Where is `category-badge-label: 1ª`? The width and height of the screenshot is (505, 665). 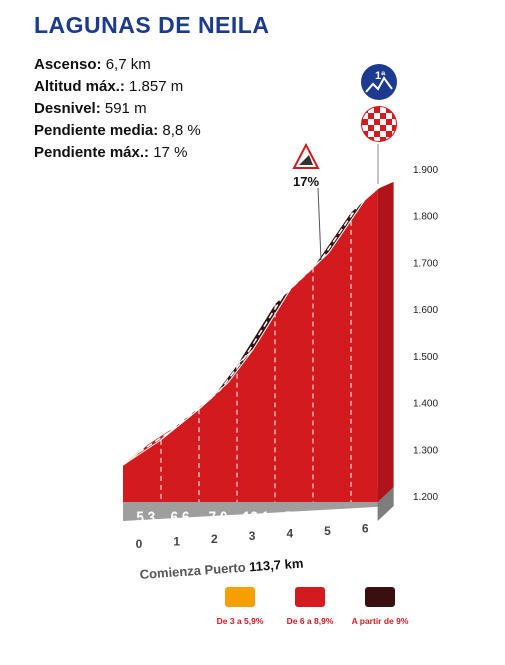 category-badge-label: 1ª is located at coordinates (380, 76).